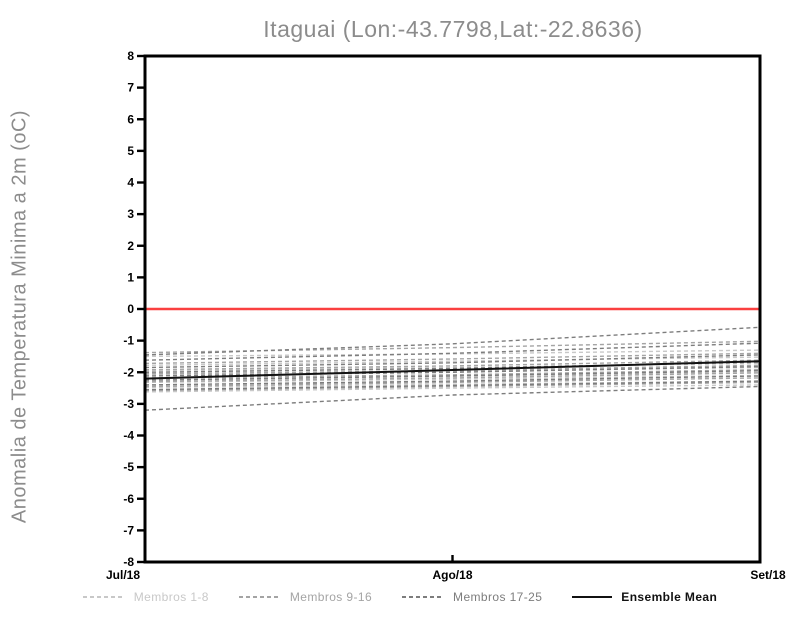 This screenshot has width=800, height=618. I want to click on legend-item: Ensemble Mean, so click(644, 597).